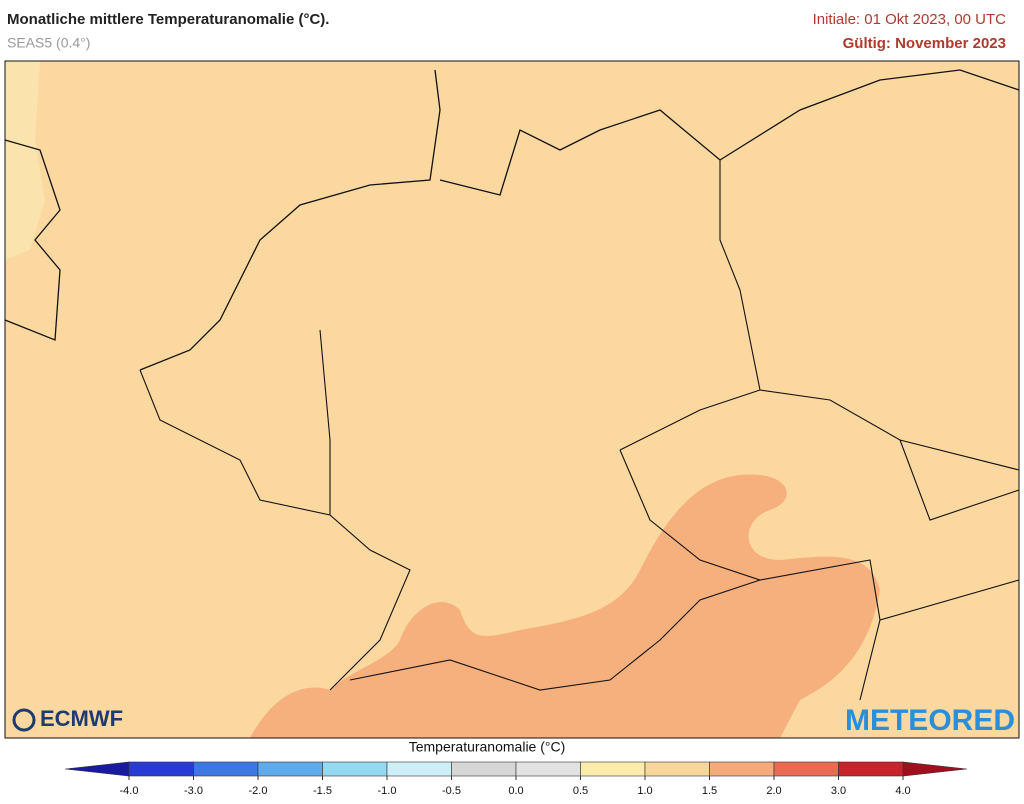 The image size is (1024, 804). What do you see at coordinates (387, 791) in the screenshot?
I see `colorbar-tick-label: -1.0` at bounding box center [387, 791].